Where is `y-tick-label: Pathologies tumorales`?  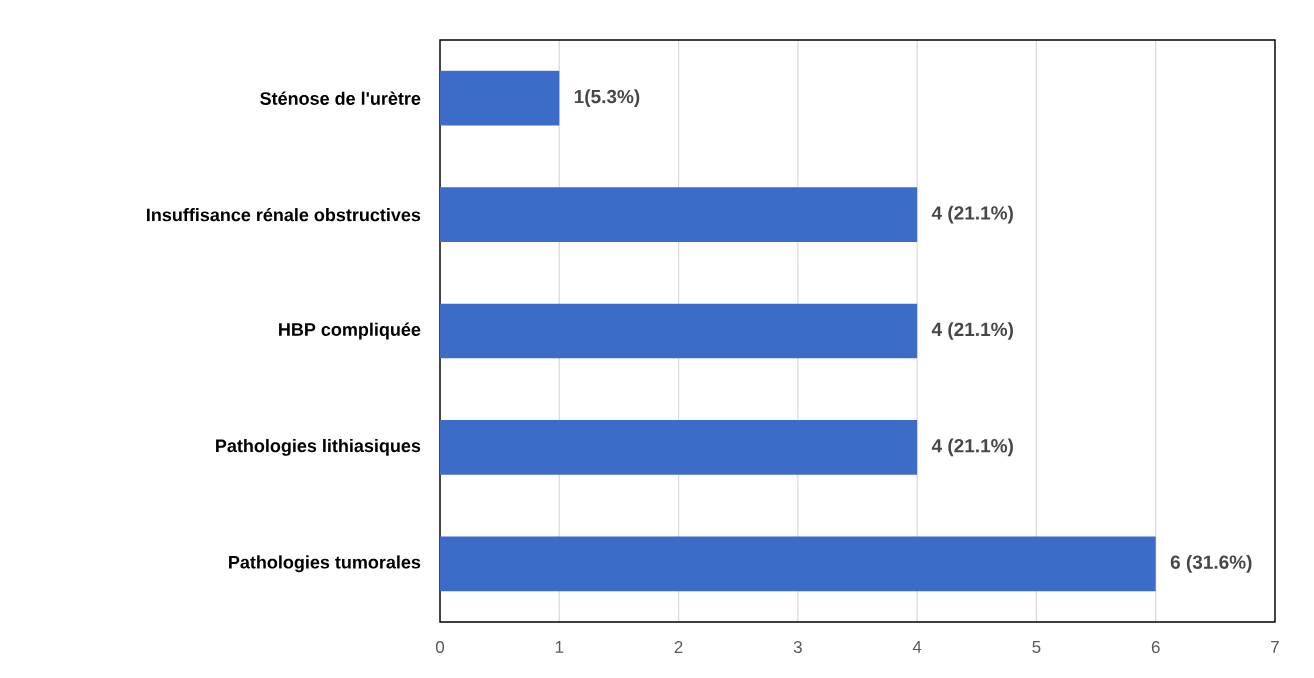 y-tick-label: Pathologies tumorales is located at coordinates (325, 564).